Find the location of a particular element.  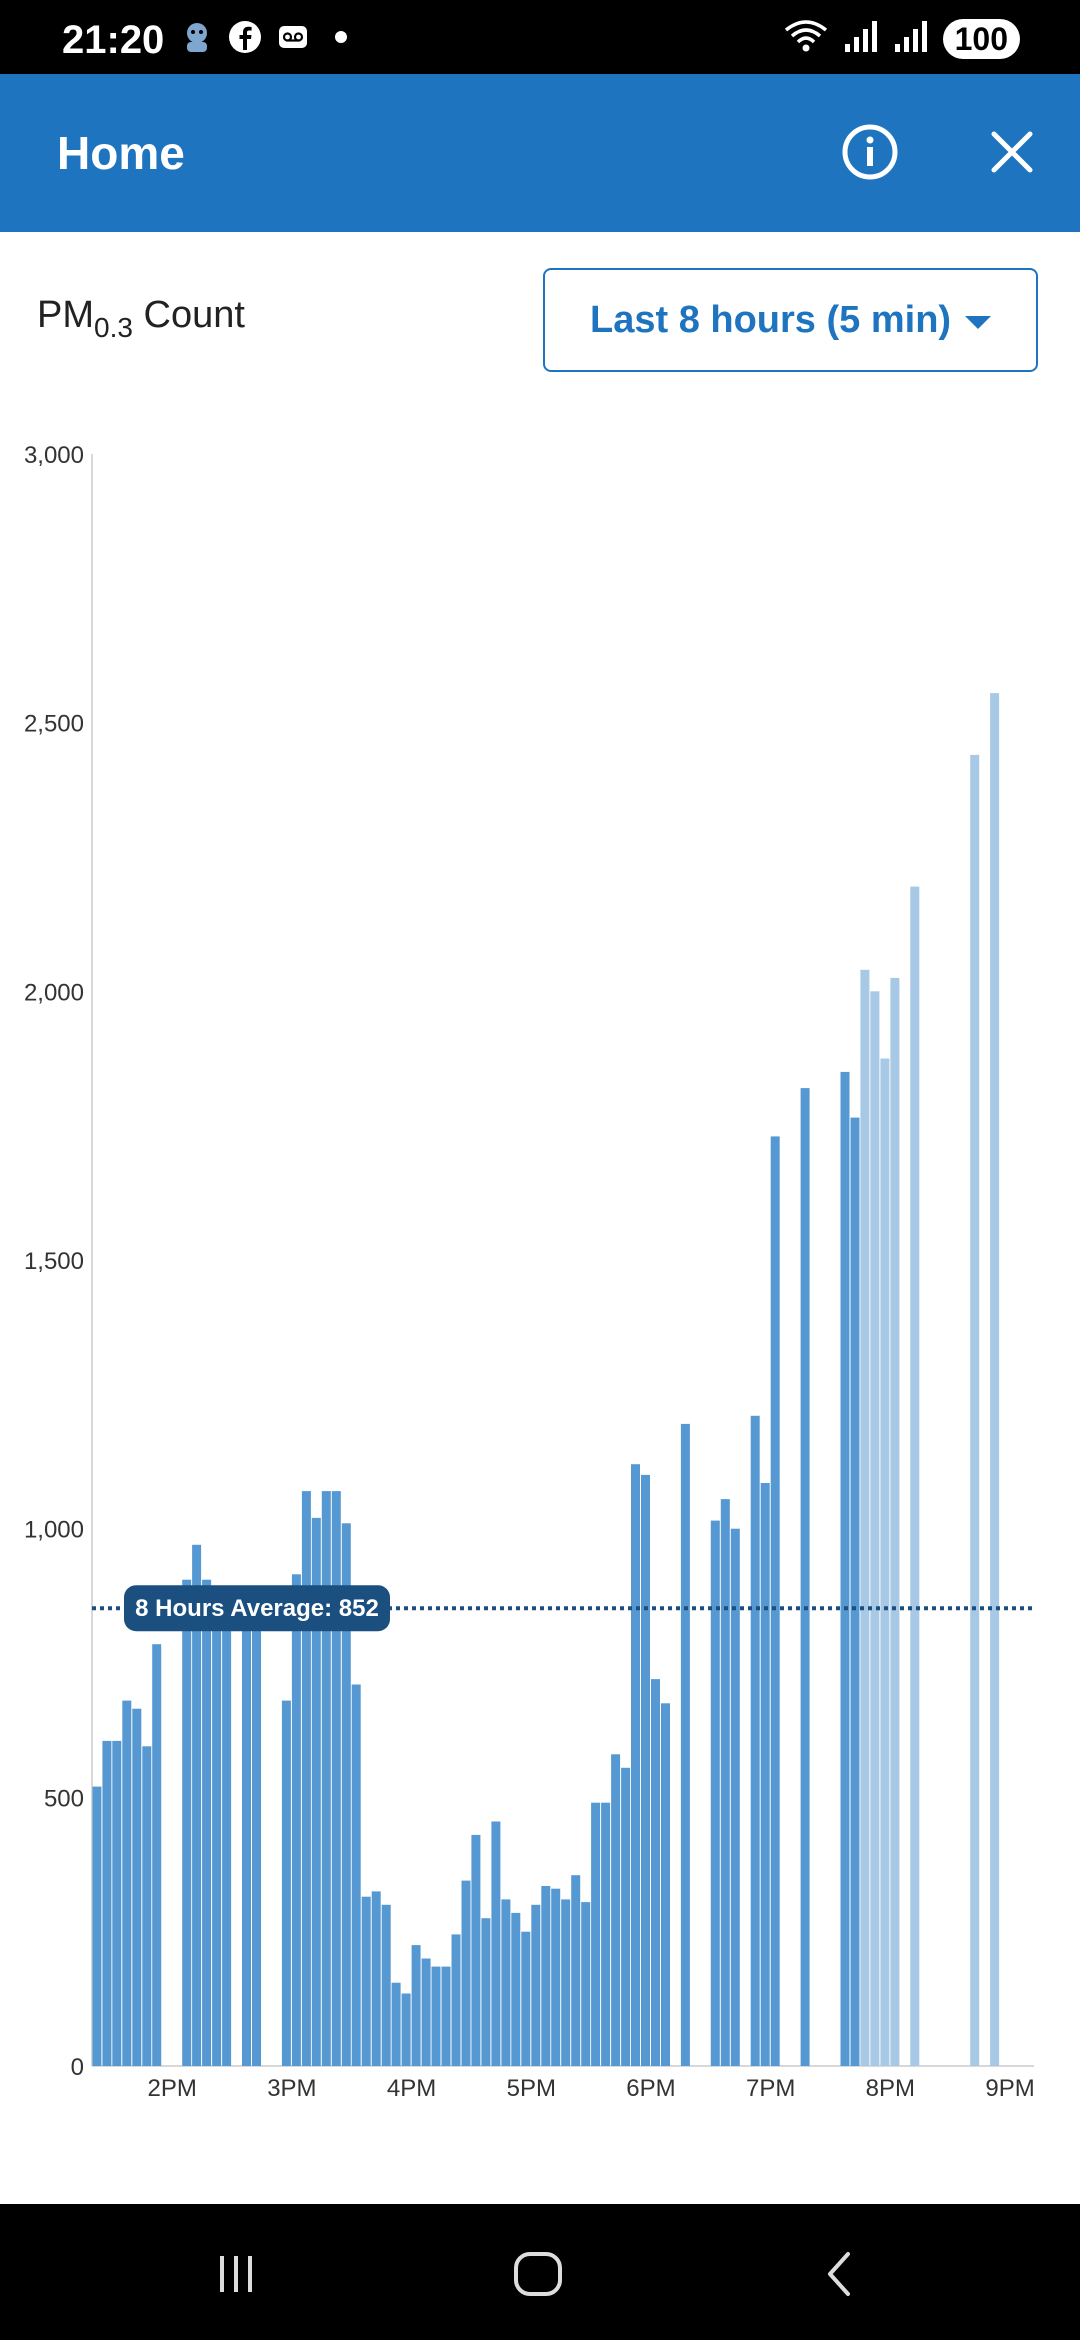

average-label: 8 Hours Average: 852 is located at coordinates (257, 1608).